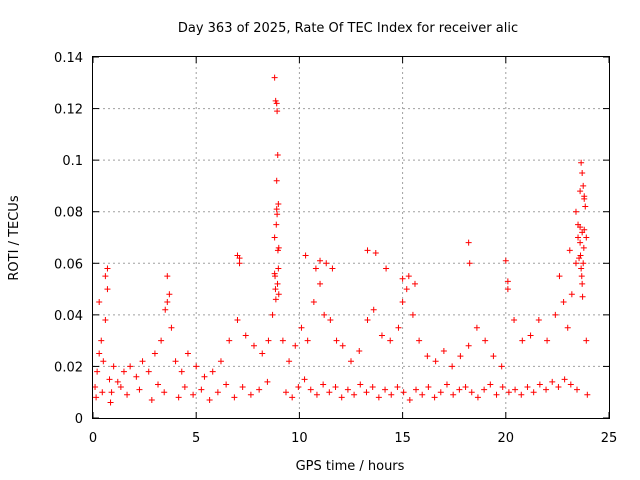  I want to click on x-axis-label: GPS time / hours, so click(350, 466).